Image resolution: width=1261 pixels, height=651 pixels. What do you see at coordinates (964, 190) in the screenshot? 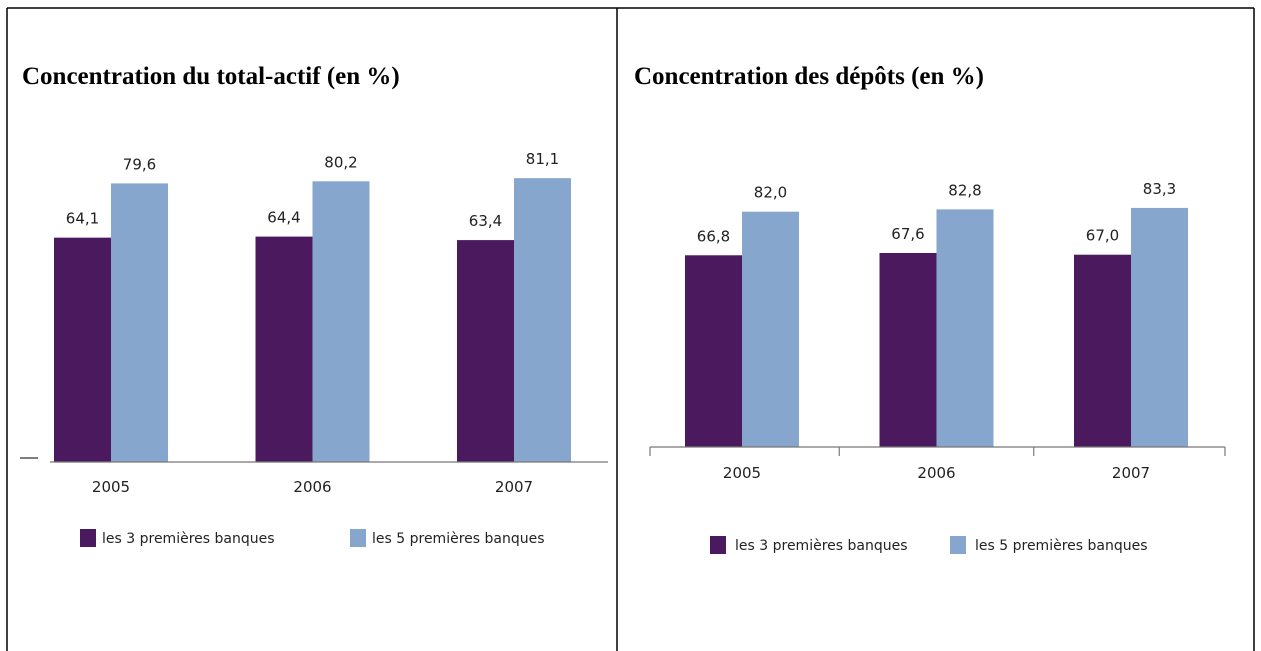
I see `value-label: 82,8` at bounding box center [964, 190].